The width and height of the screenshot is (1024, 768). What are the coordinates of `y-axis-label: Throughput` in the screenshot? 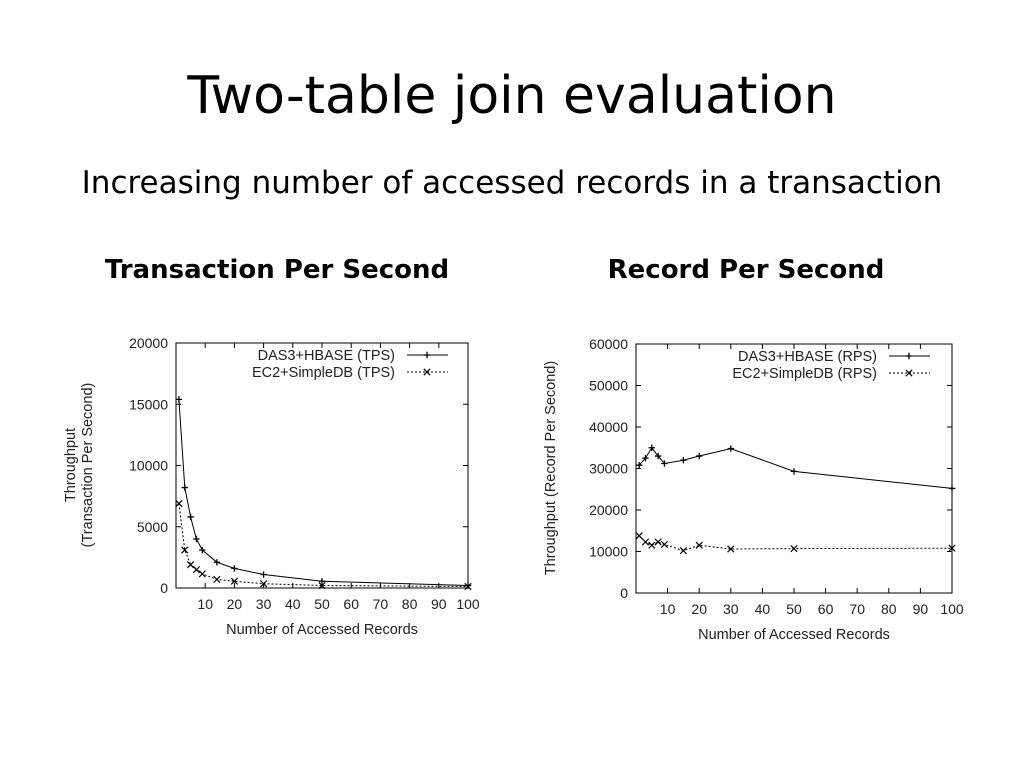 It's located at (71, 465).